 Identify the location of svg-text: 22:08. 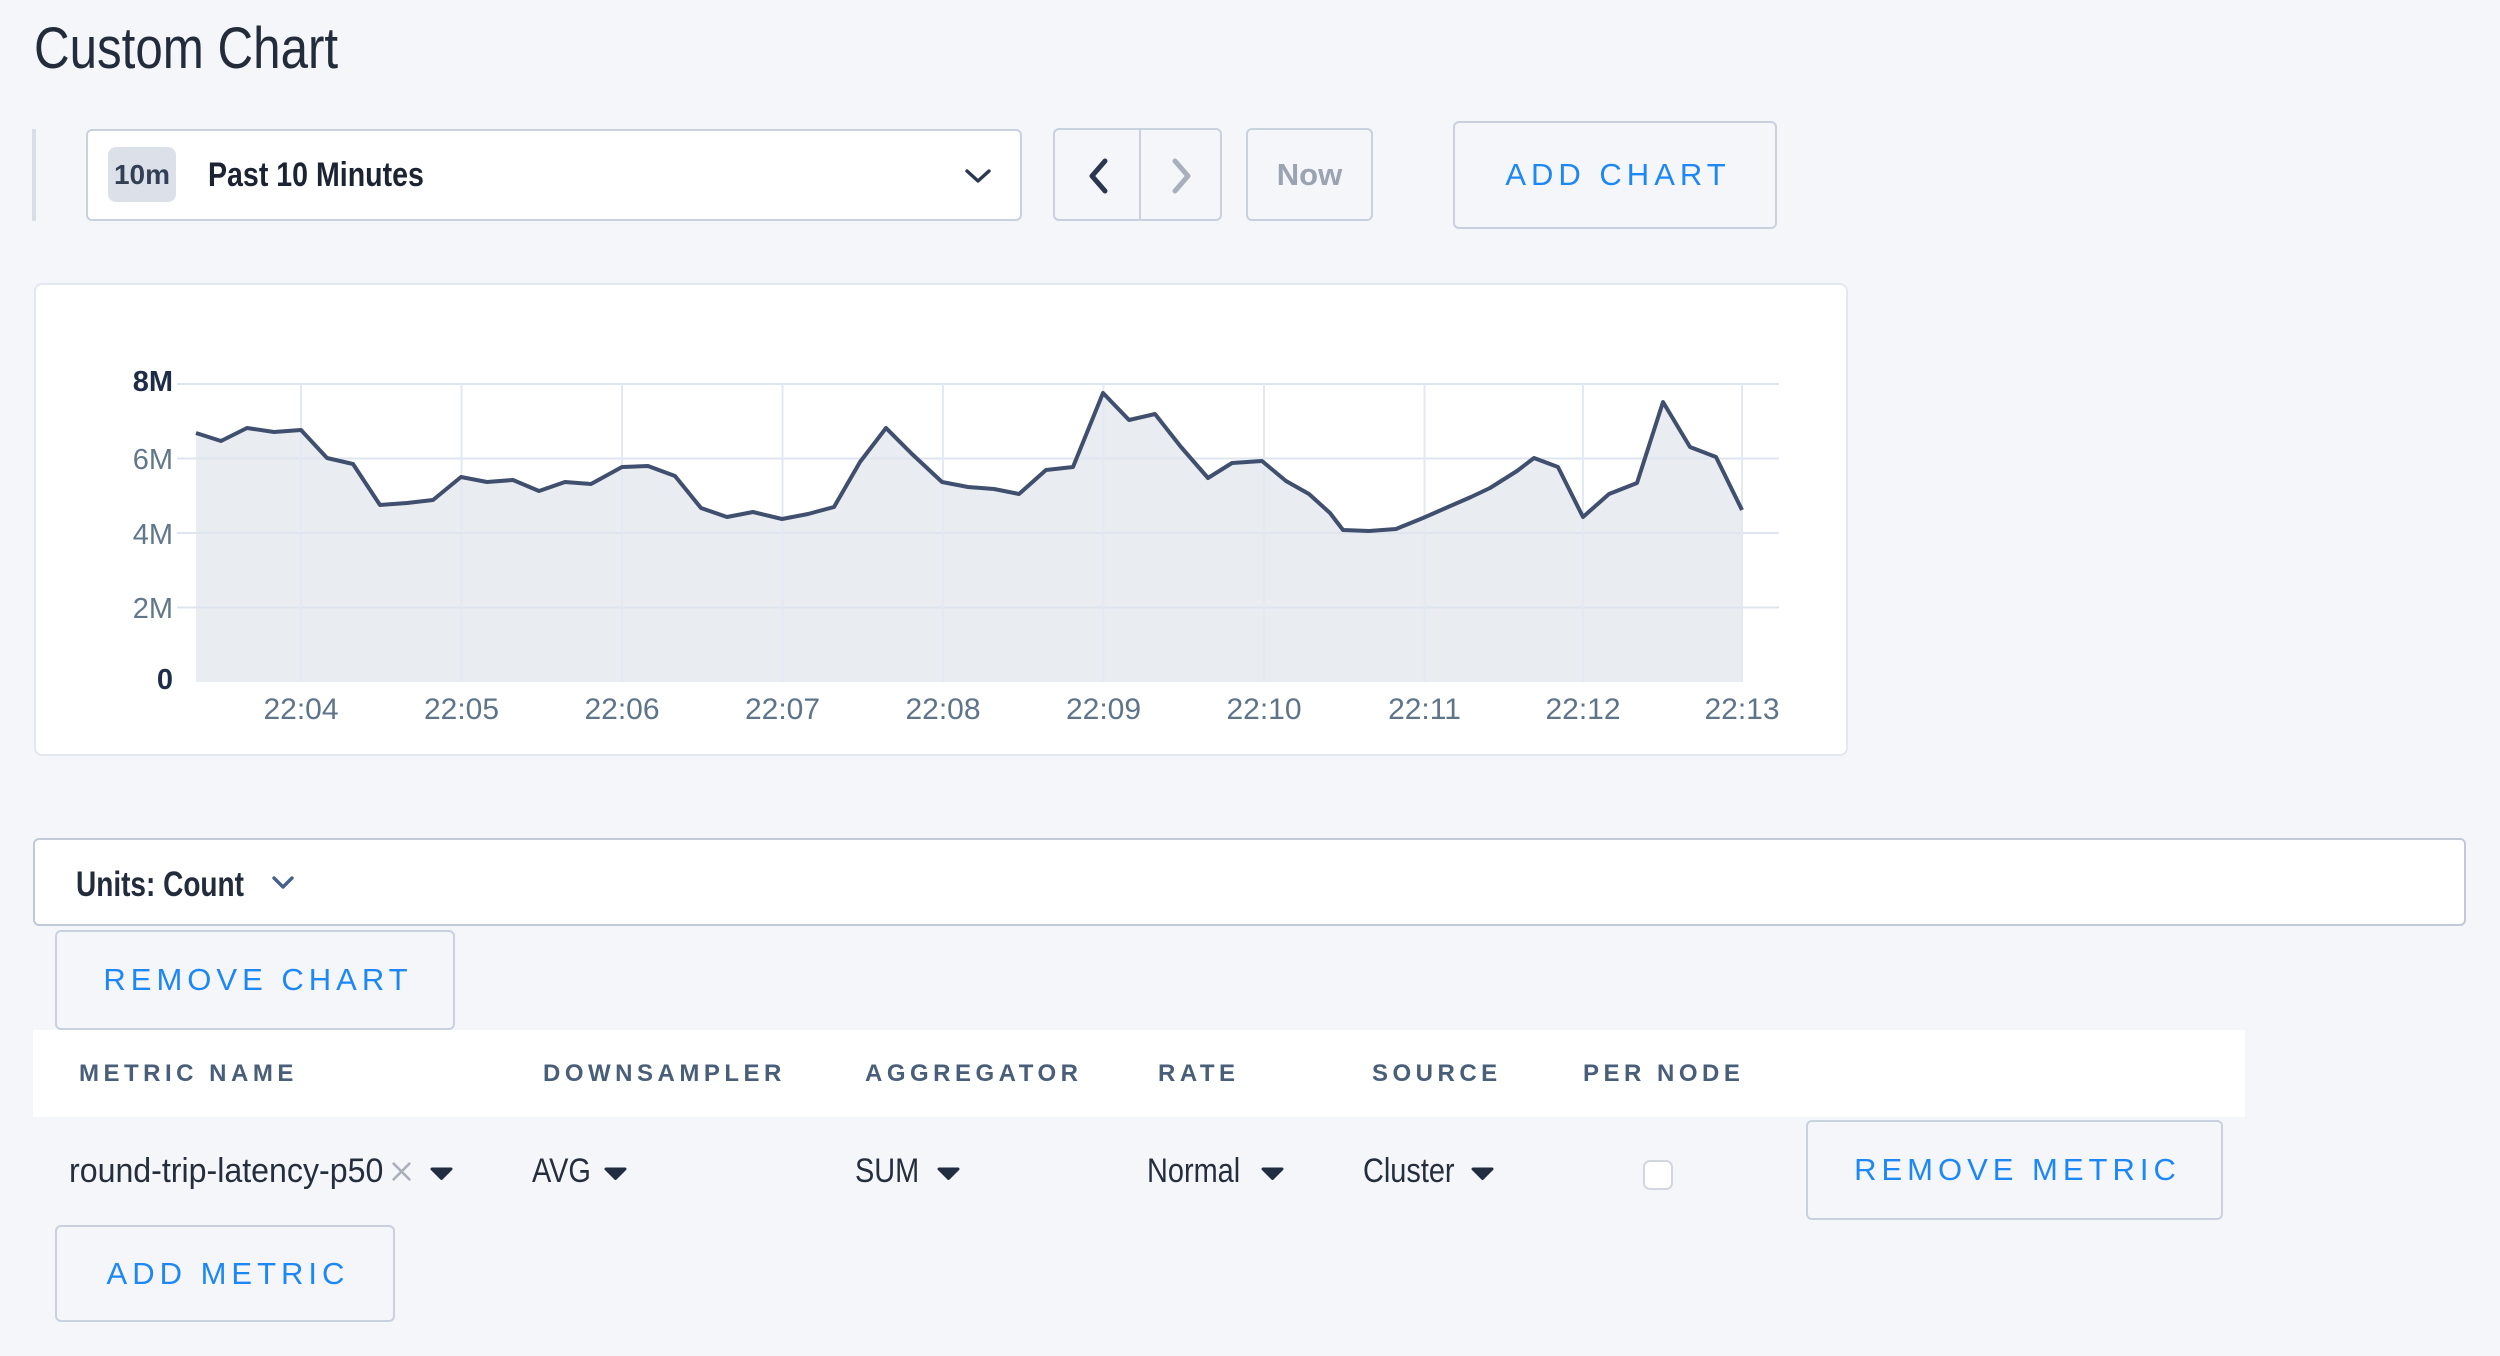
(942, 709).